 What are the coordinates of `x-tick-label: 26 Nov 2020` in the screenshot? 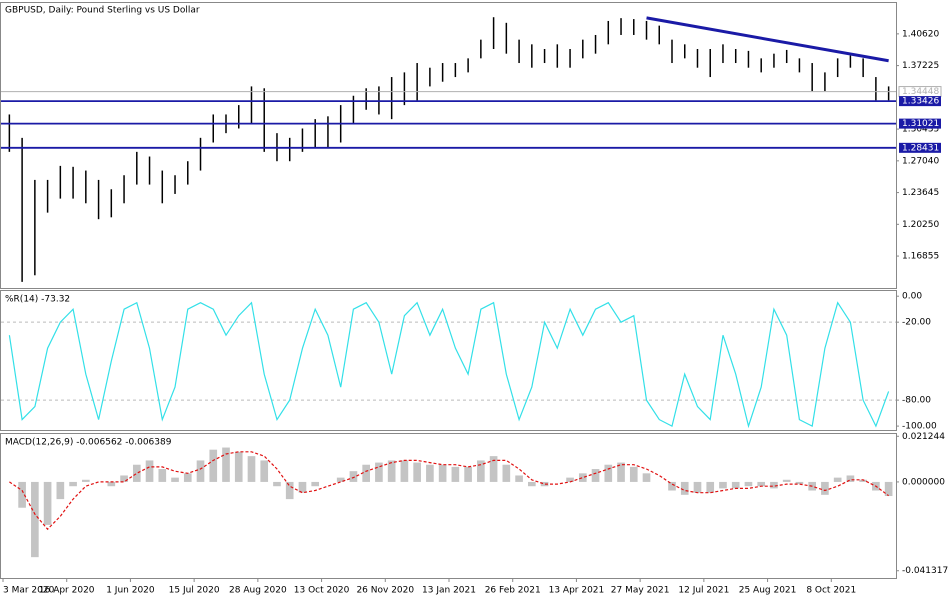 It's located at (385, 591).